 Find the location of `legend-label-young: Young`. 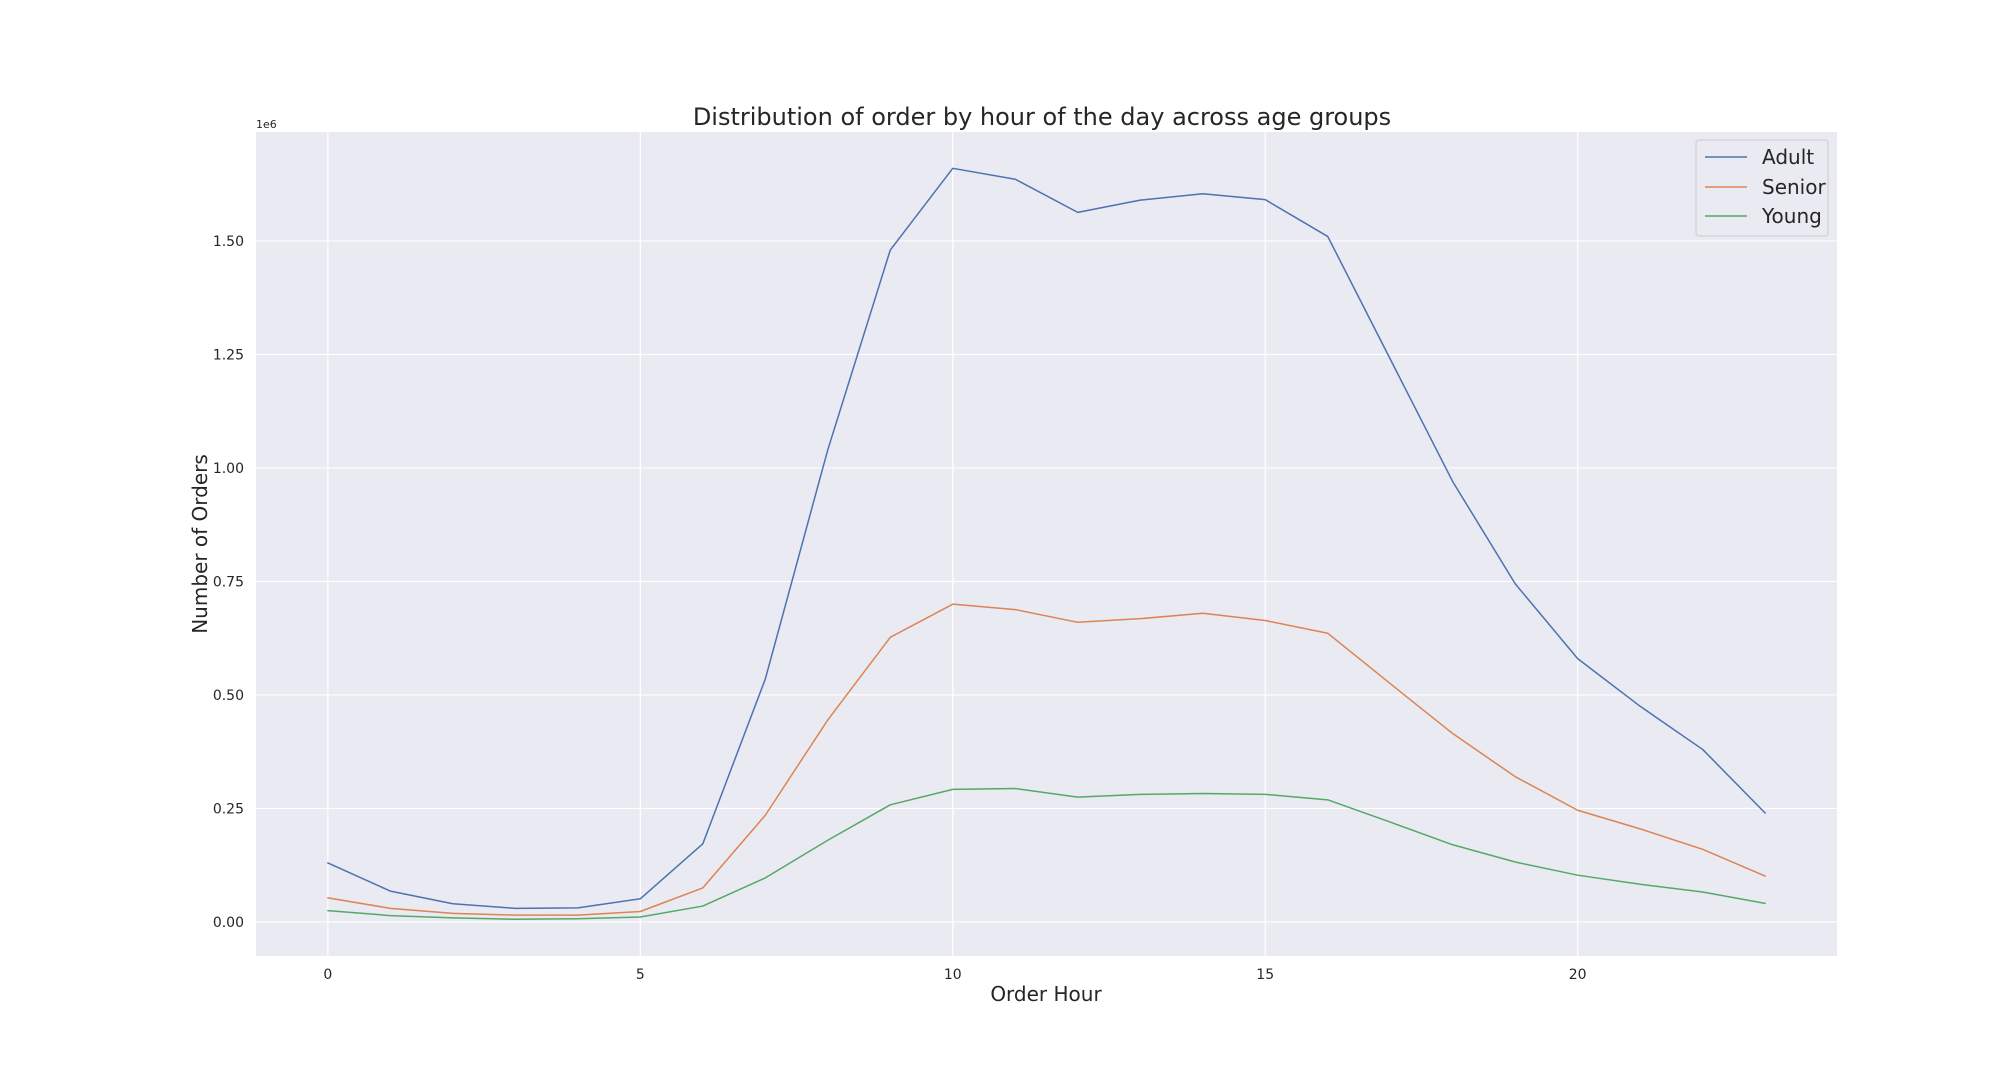

legend-label-young: Young is located at coordinates (1791, 216).